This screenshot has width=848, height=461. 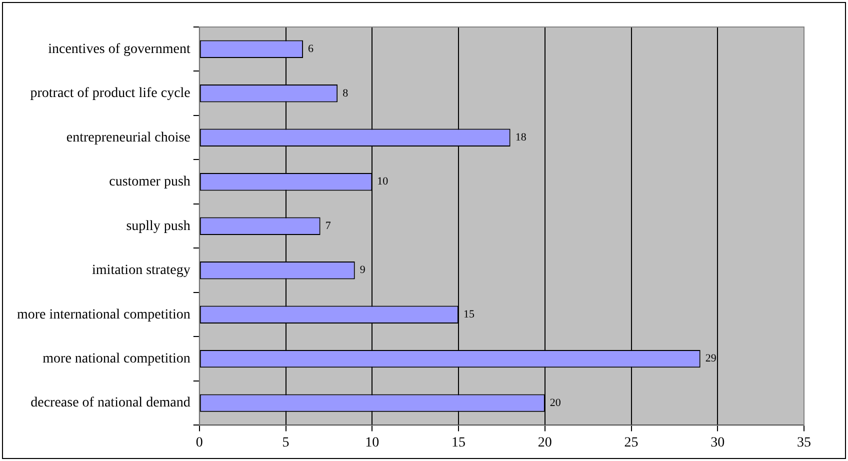 What do you see at coordinates (804, 442) in the screenshot?
I see `x-tick-label: 35` at bounding box center [804, 442].